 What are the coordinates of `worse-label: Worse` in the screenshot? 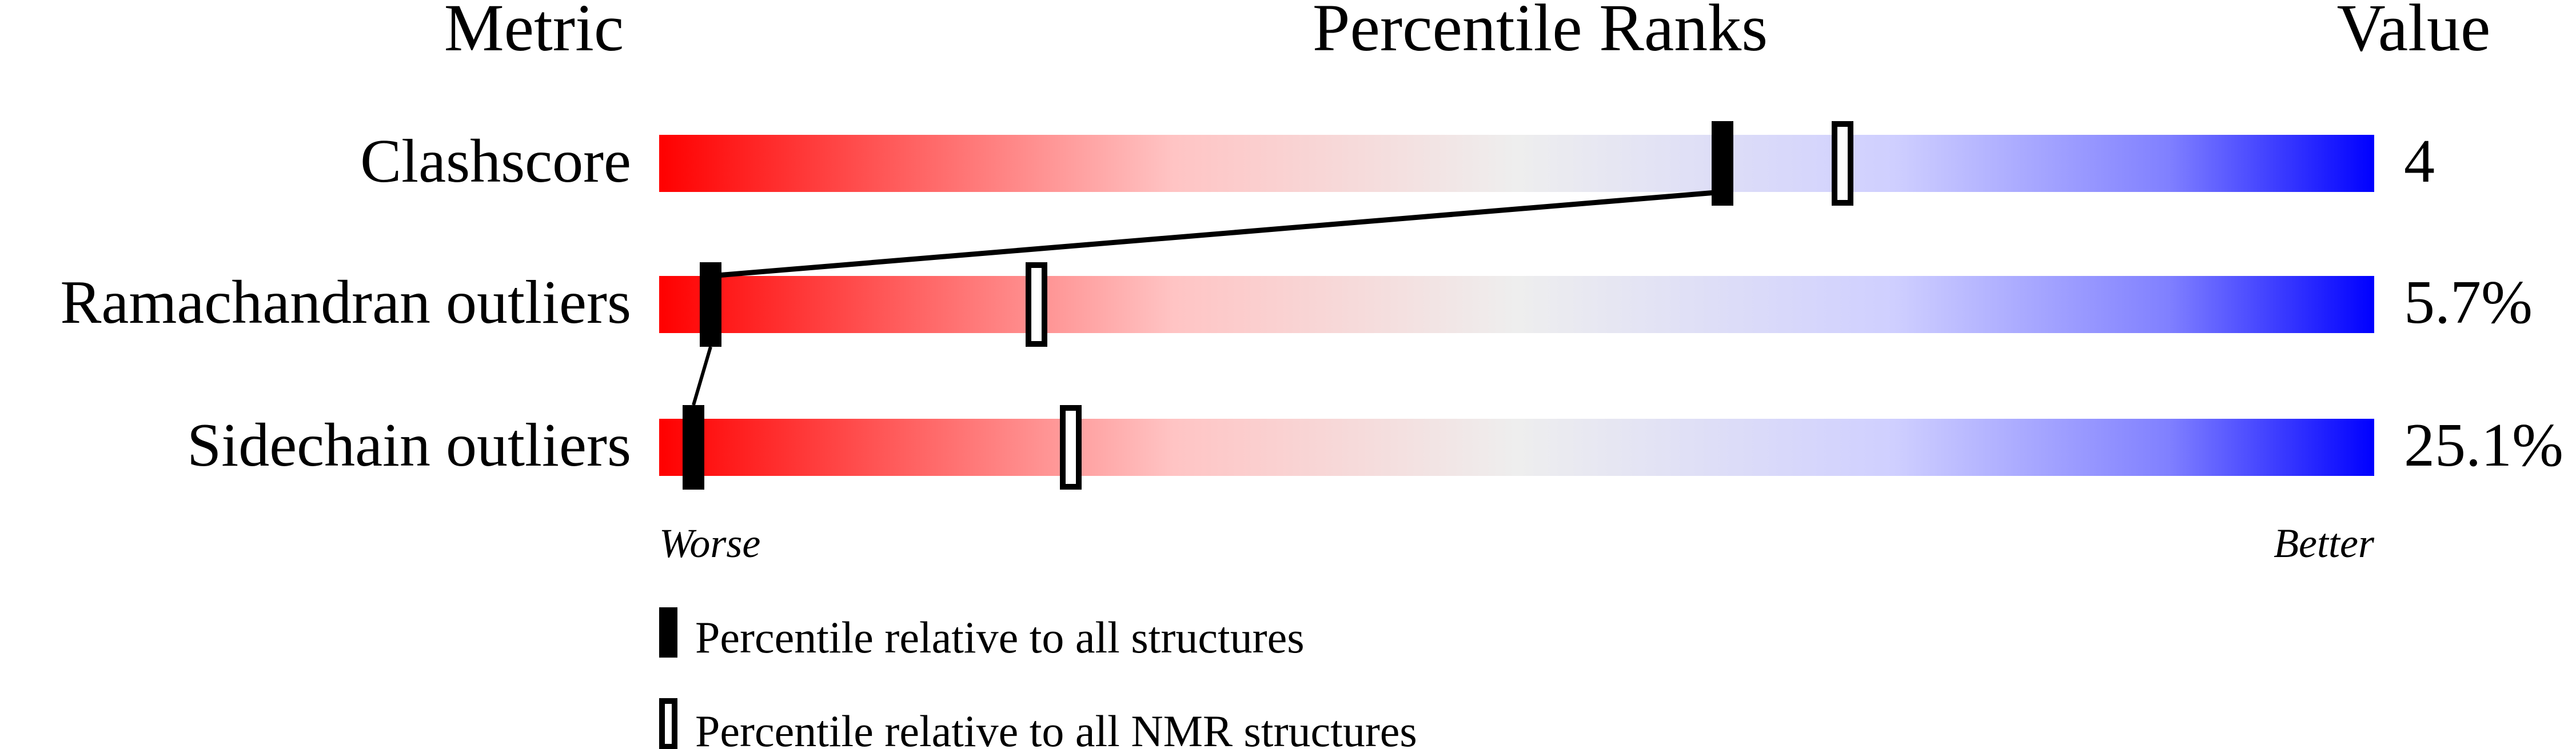 It's located at (709, 543).